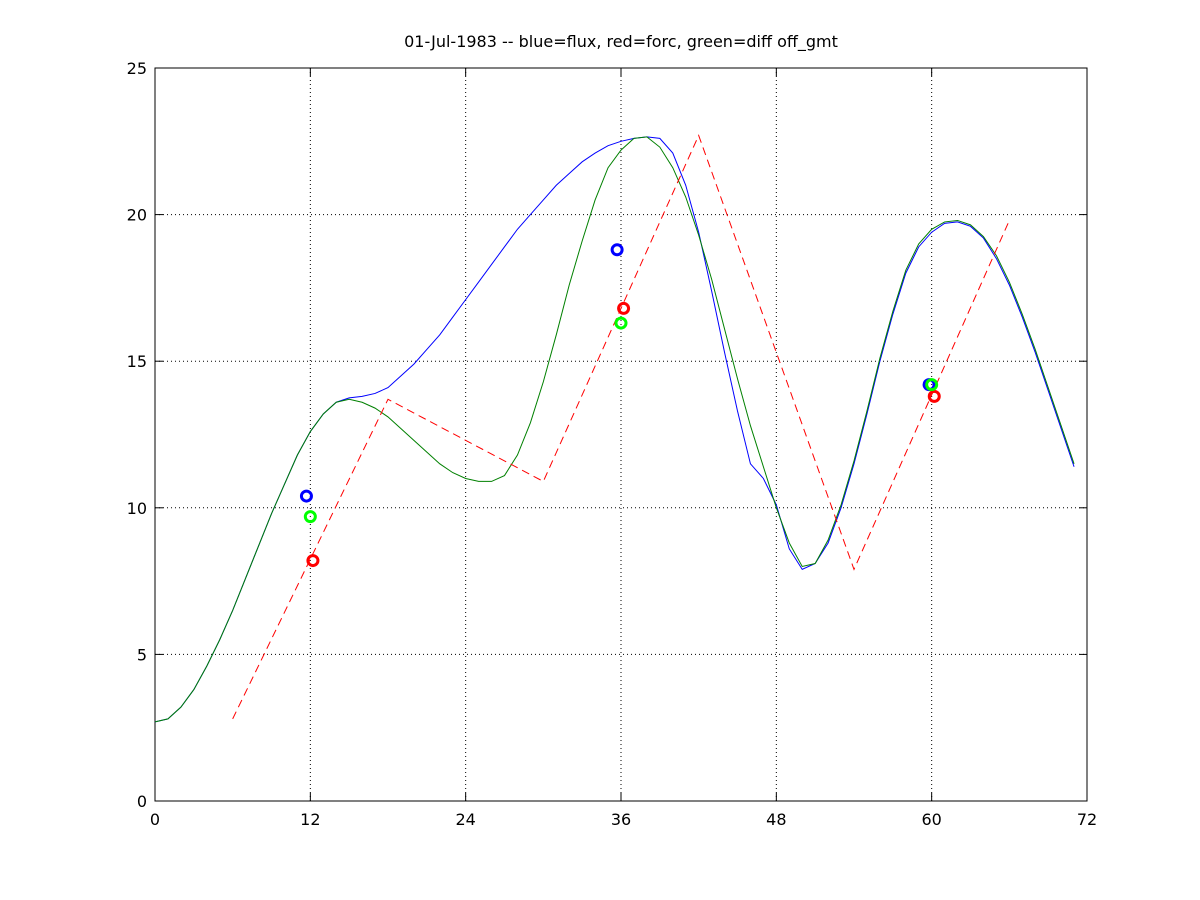  What do you see at coordinates (465, 819) in the screenshot?
I see `x-tick-label: 24` at bounding box center [465, 819].